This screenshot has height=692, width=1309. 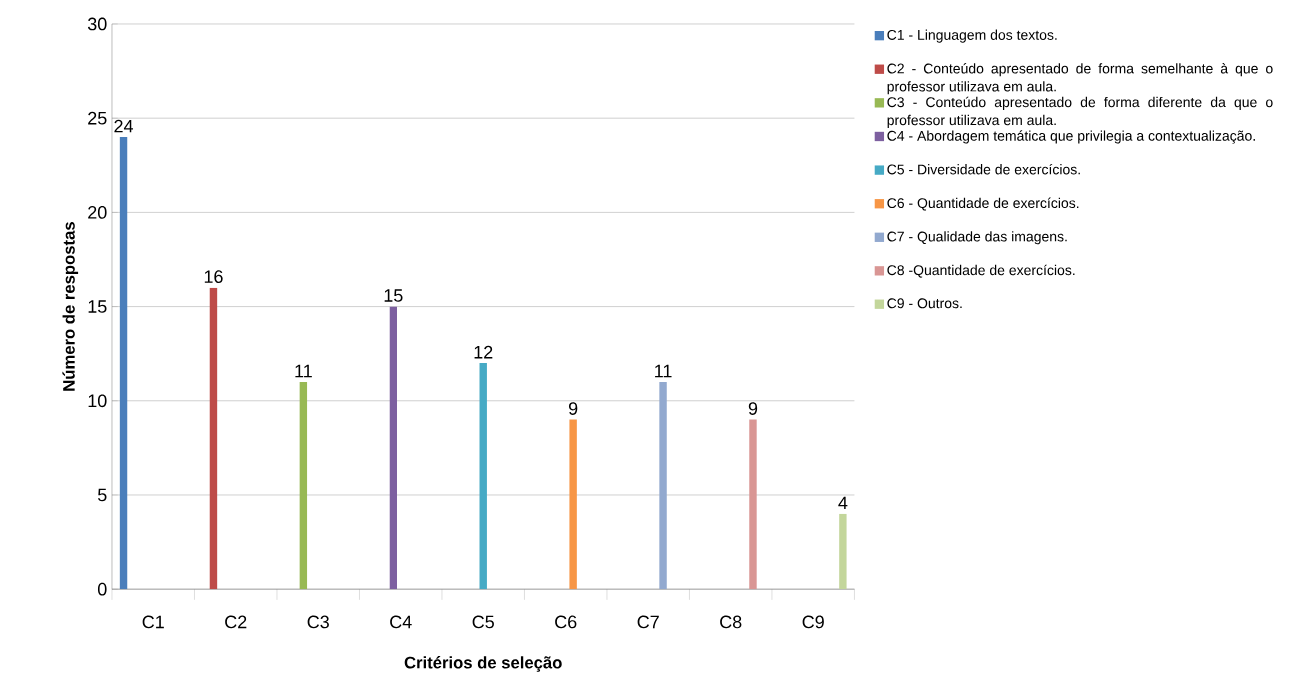 What do you see at coordinates (97, 401) in the screenshot?
I see `y-tick-label: 10` at bounding box center [97, 401].